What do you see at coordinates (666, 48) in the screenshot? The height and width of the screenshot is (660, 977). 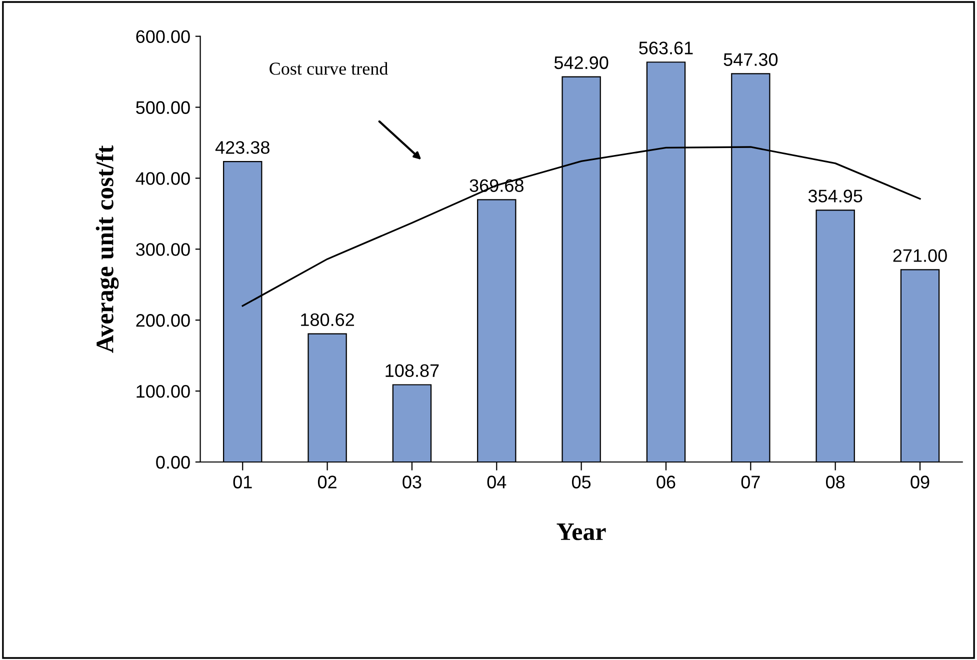 I see `data-label: 563.61` at bounding box center [666, 48].